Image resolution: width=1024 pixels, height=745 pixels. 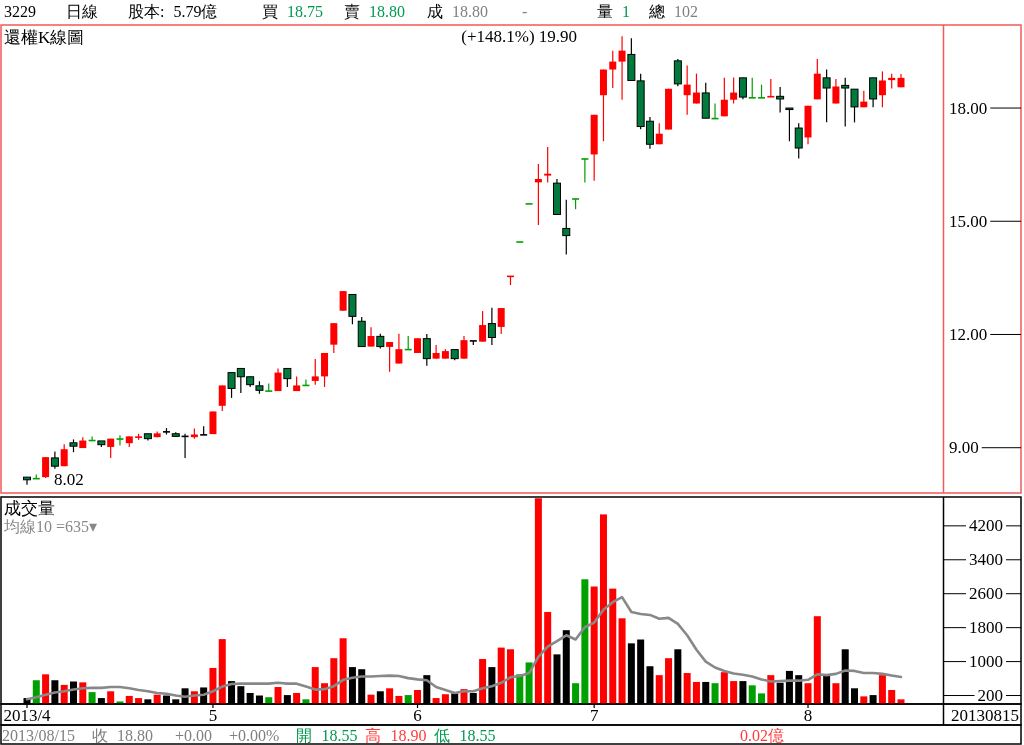 What do you see at coordinates (762, 735) in the screenshot?
I see `annotation: 0.02億` at bounding box center [762, 735].